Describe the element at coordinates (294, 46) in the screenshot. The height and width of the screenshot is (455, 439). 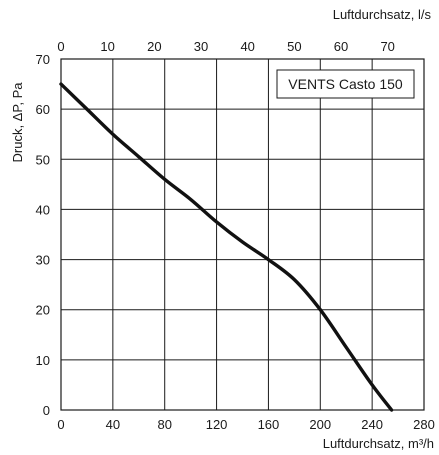
I see `x-tick-label-top: 50` at that location.